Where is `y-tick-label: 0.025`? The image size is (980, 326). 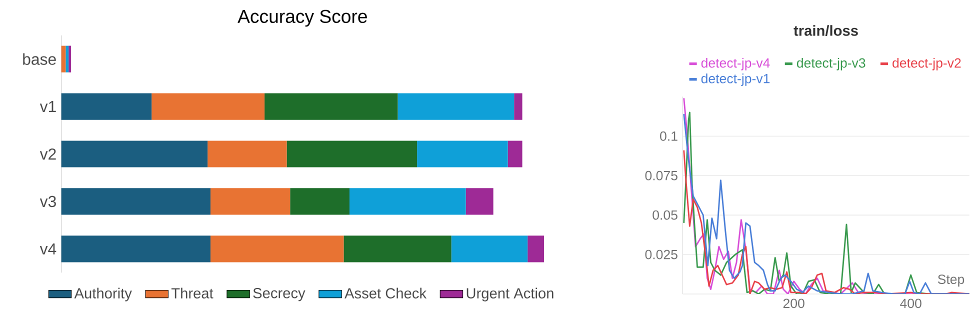
y-tick-label: 0.025 is located at coordinates (661, 255).